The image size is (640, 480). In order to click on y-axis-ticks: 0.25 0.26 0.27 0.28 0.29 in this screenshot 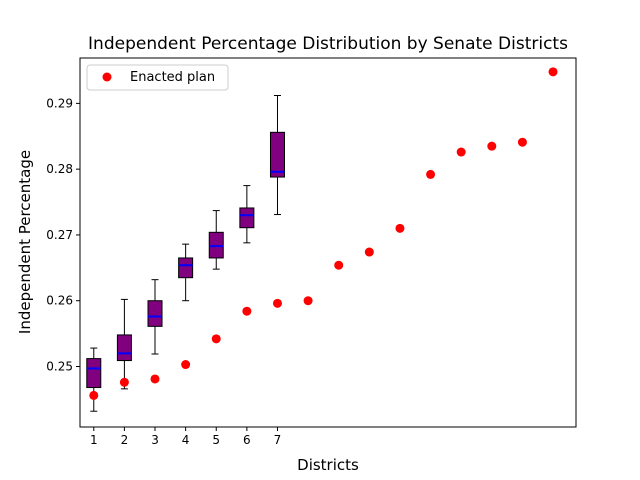, I will do `click(63, 234)`.